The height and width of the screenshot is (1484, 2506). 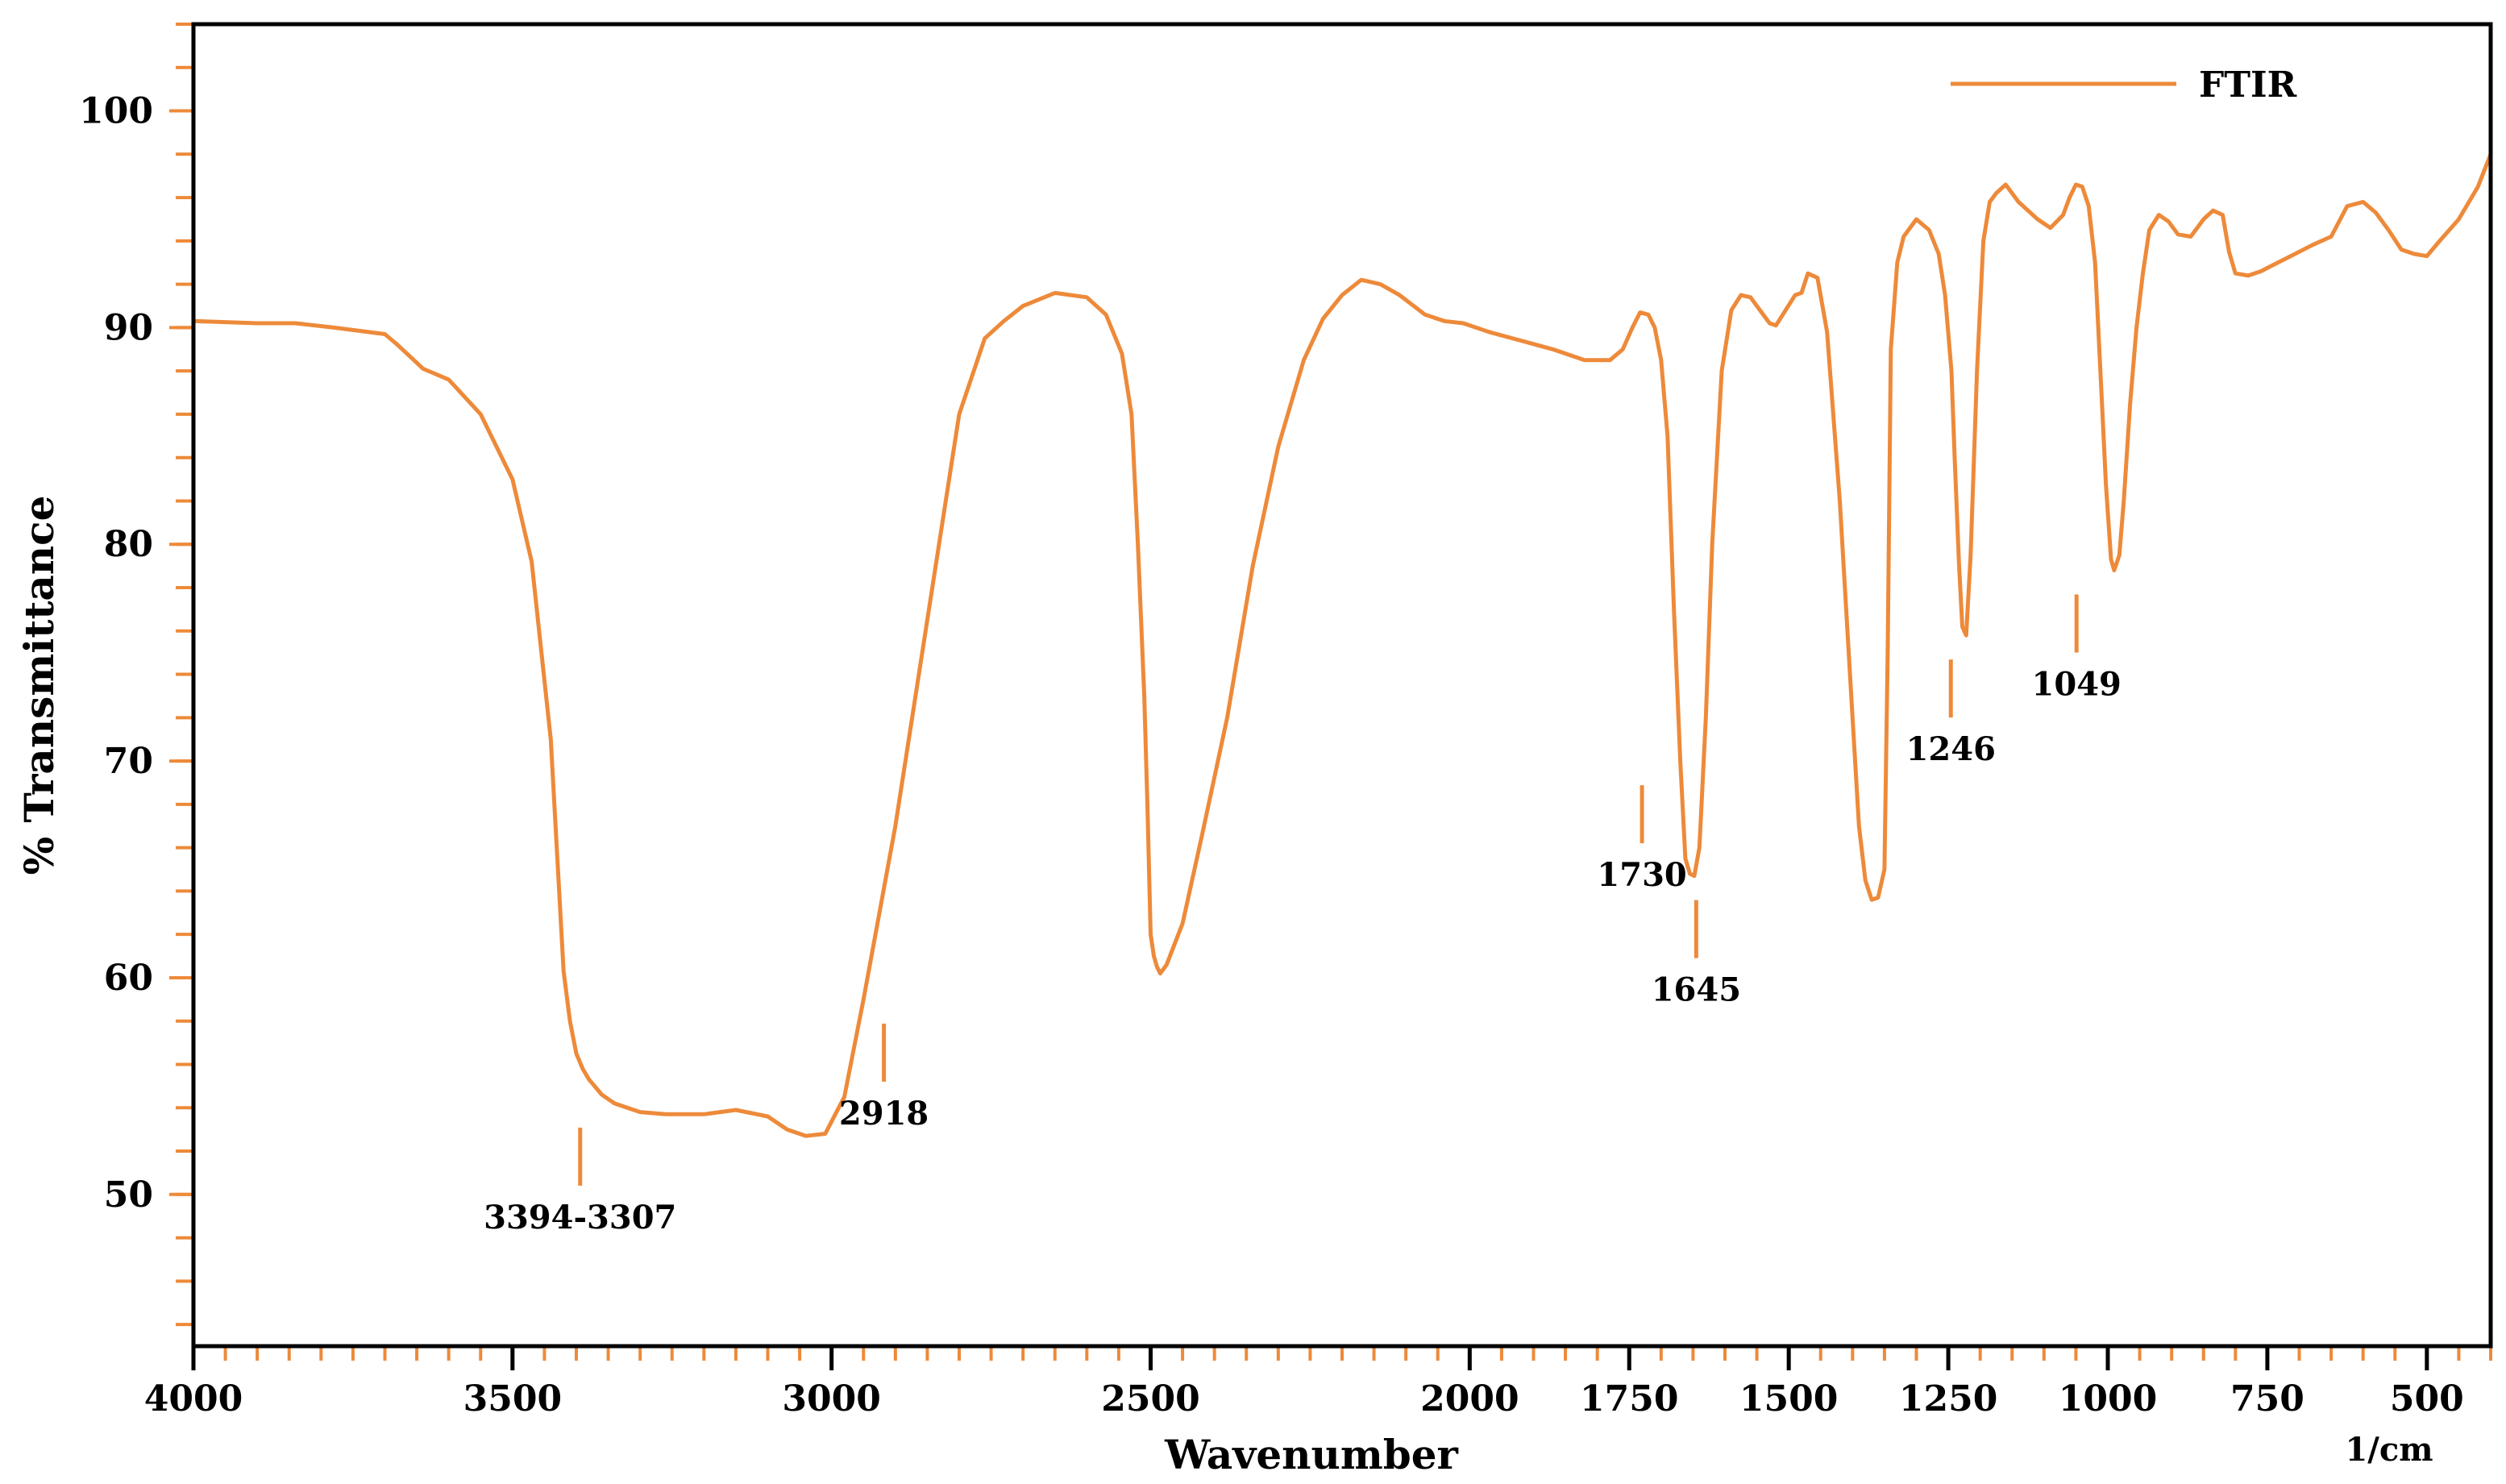 What do you see at coordinates (580, 1218) in the screenshot?
I see `peak-label: 3394-3307` at bounding box center [580, 1218].